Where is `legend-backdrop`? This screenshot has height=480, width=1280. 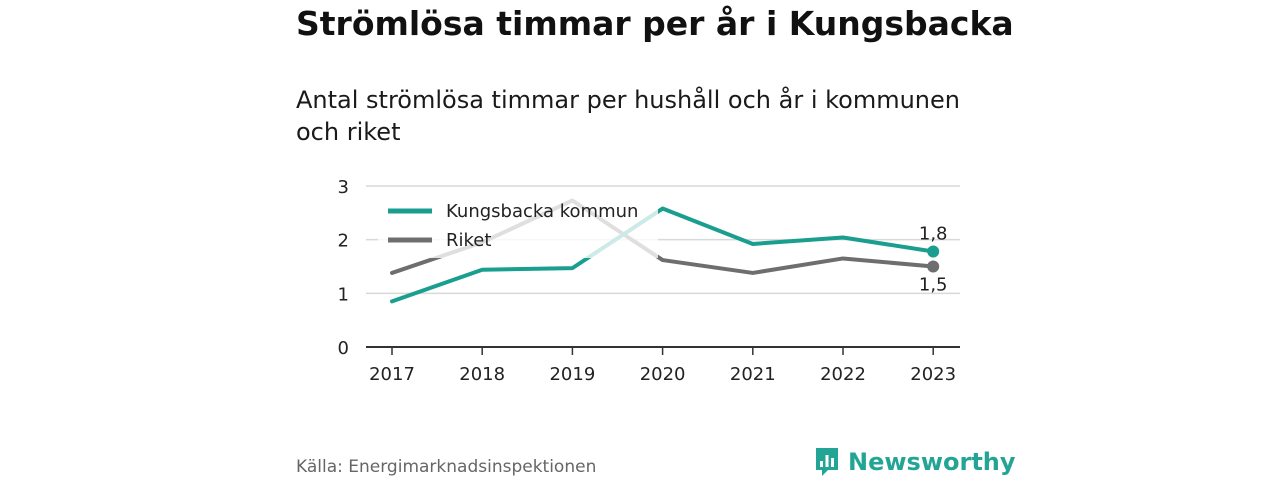
legend-backdrop is located at coordinates (518, 227).